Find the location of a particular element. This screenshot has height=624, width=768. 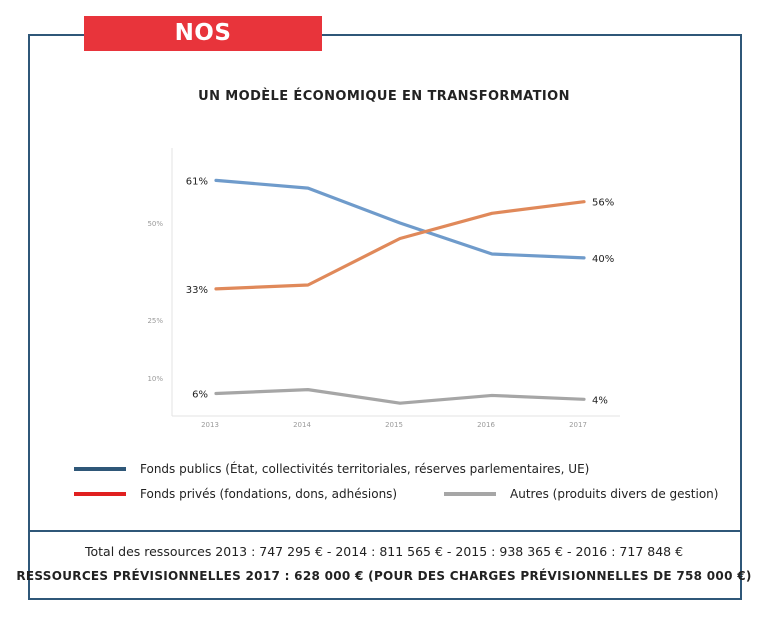

x-tick-label: 2017 is located at coordinates (578, 425).